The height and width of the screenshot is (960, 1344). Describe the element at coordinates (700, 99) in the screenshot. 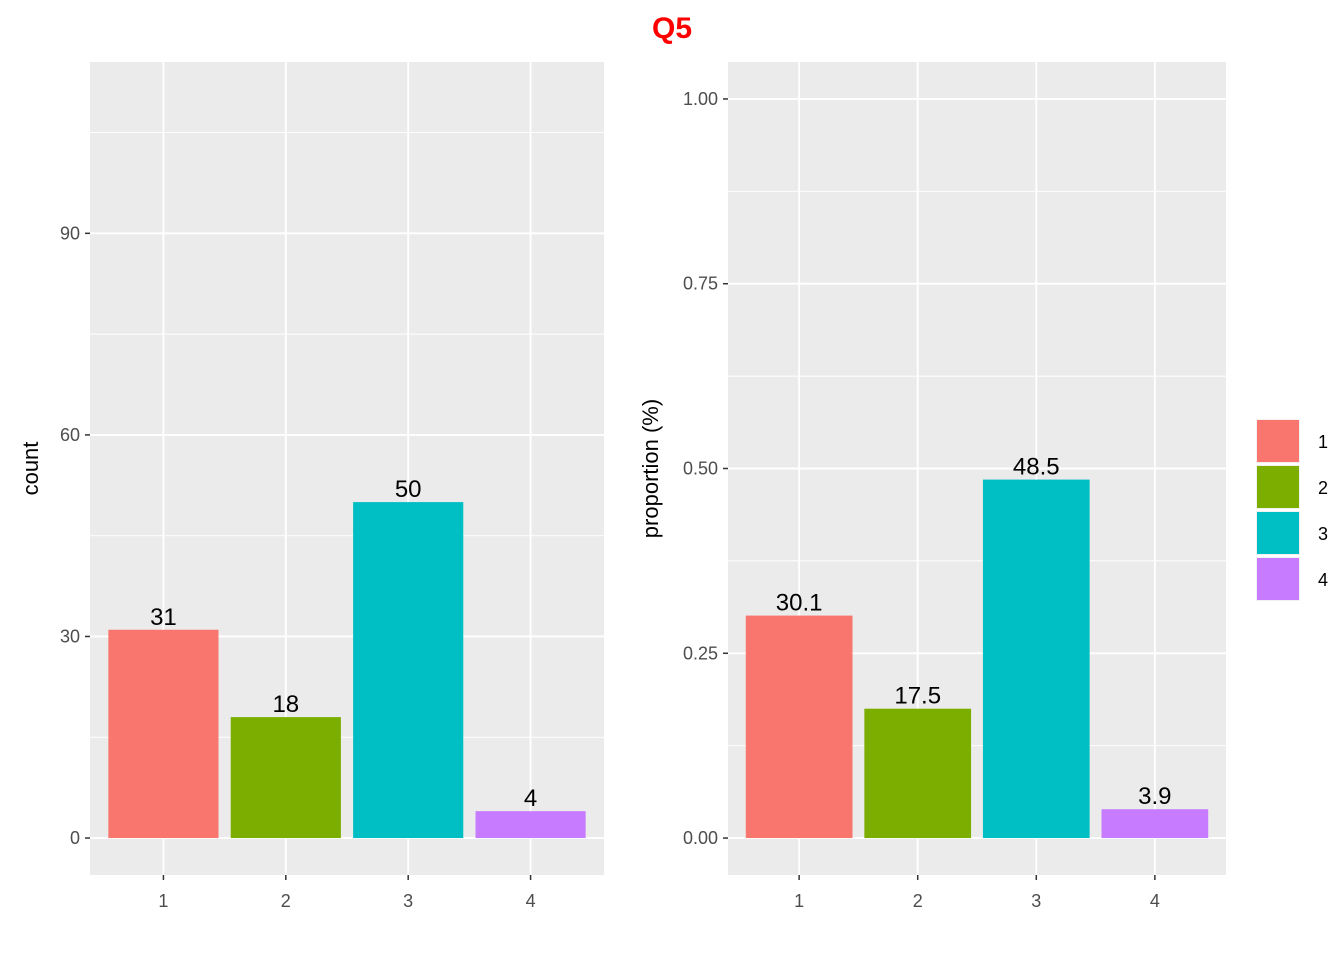

I see `y-tick-label: 1.00` at that location.